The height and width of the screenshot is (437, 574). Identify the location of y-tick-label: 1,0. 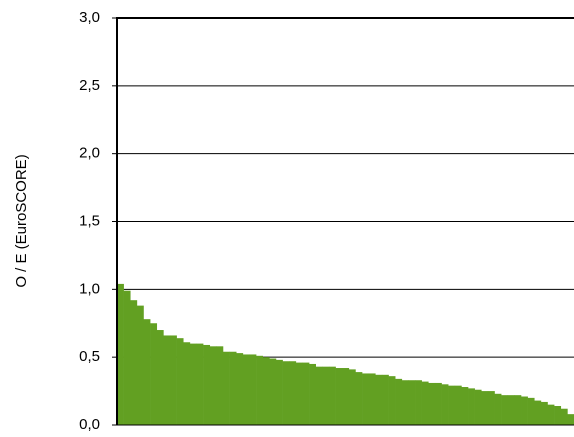
(89, 288).